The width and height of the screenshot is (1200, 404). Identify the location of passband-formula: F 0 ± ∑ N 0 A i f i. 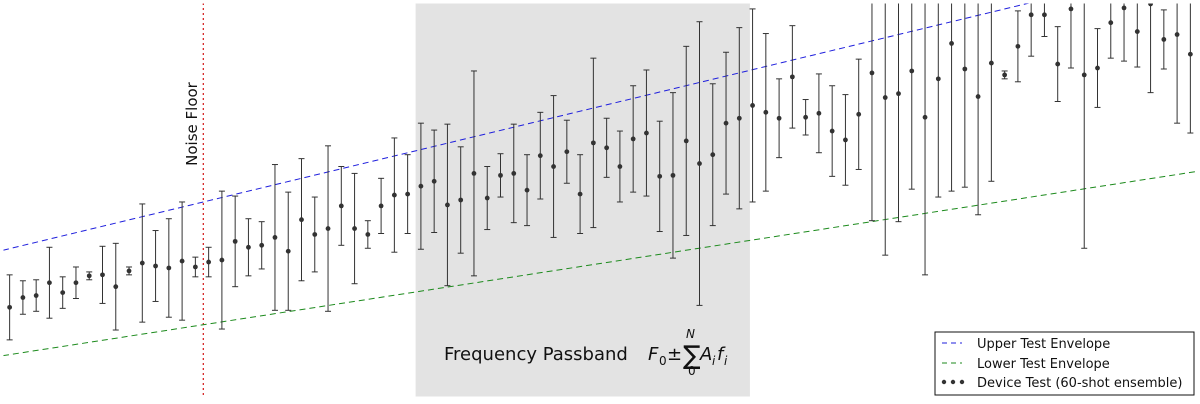
(688, 352).